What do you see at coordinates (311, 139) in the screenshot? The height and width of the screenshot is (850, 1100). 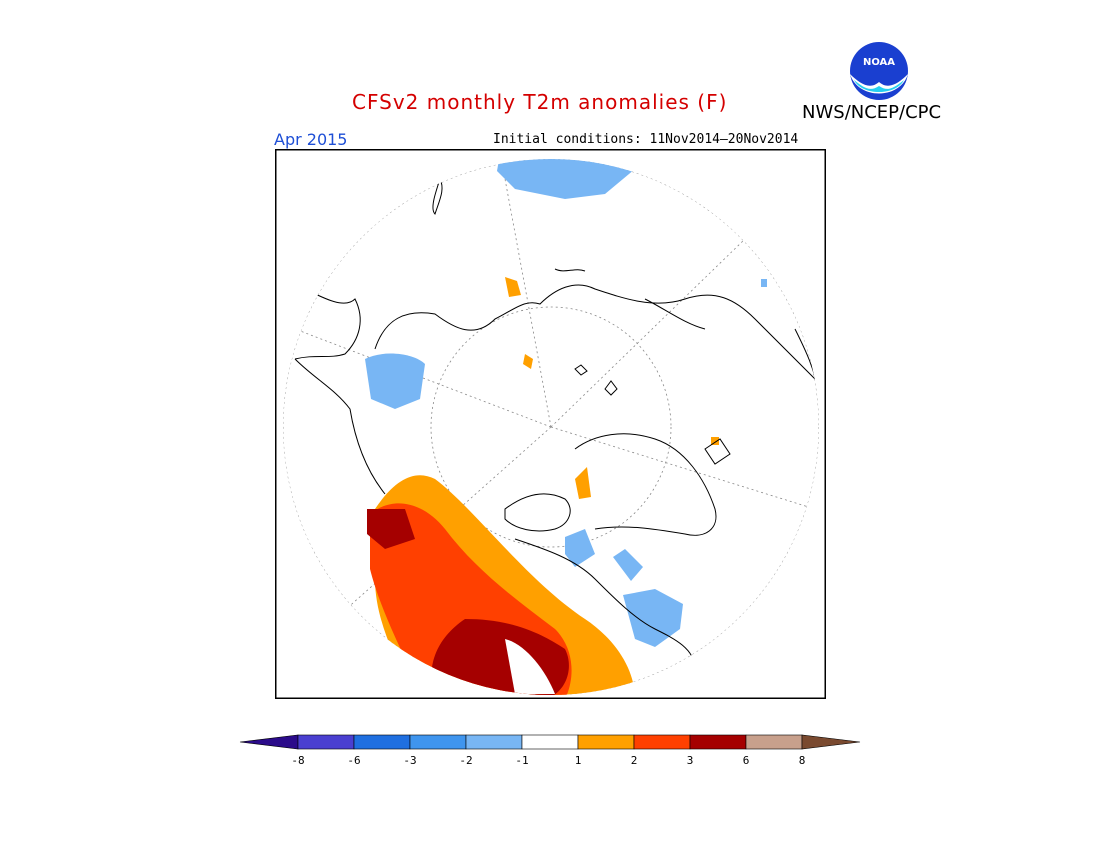 I see `forecast-period: Apr 2015` at bounding box center [311, 139].